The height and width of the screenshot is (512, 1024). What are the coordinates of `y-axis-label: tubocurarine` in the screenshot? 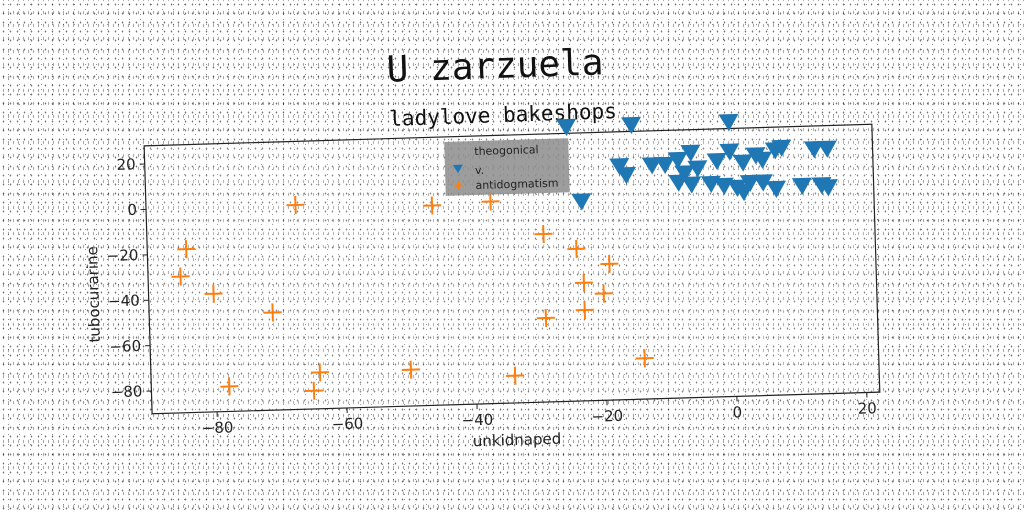 It's located at (93, 294).